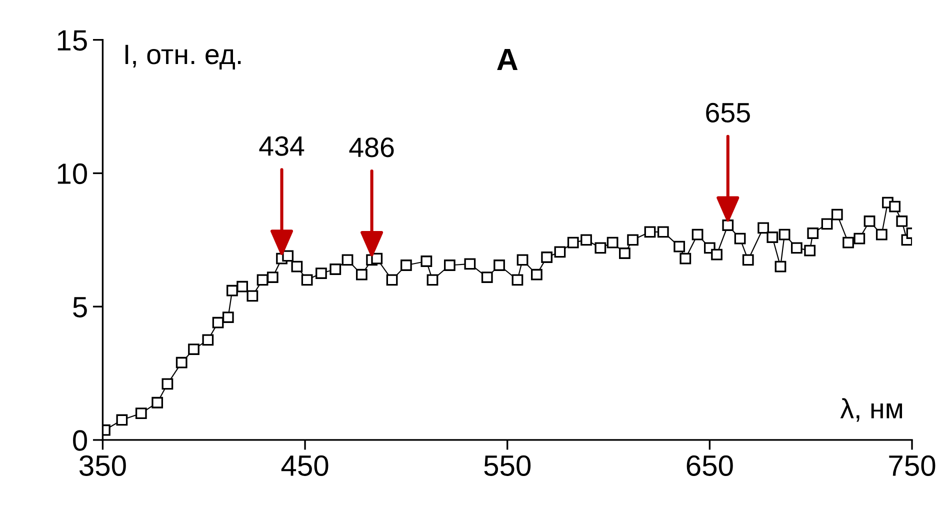 Image resolution: width=951 pixels, height=511 pixels. I want to click on x-axis-title: λ, нм, so click(871, 410).